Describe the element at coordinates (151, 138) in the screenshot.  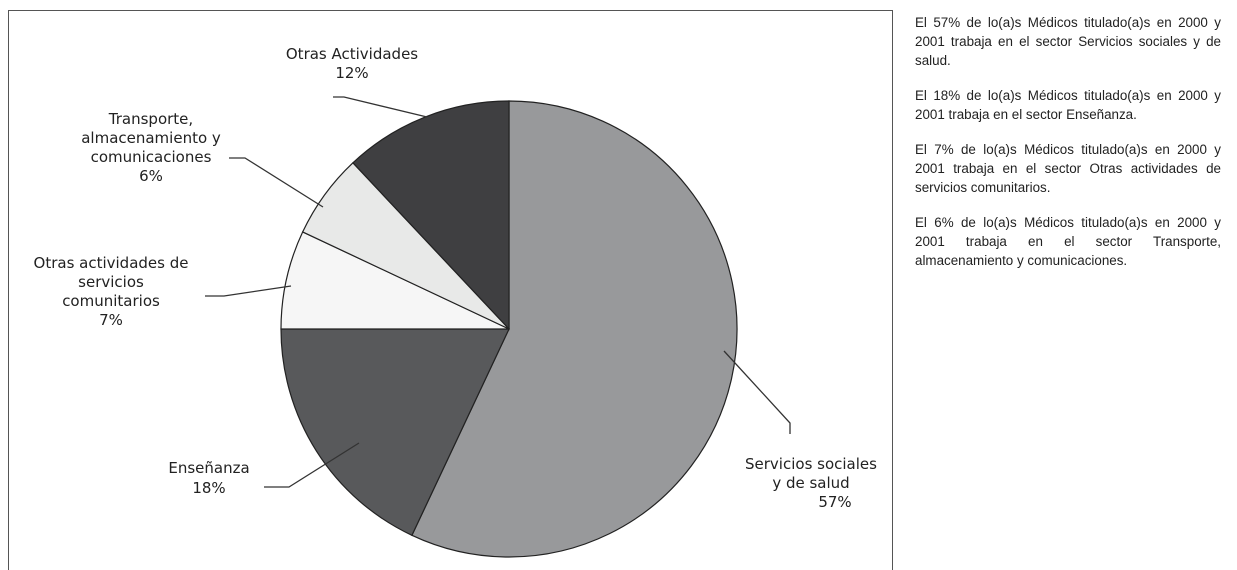
I see `slice-label-line: almacenamiento y` at that location.